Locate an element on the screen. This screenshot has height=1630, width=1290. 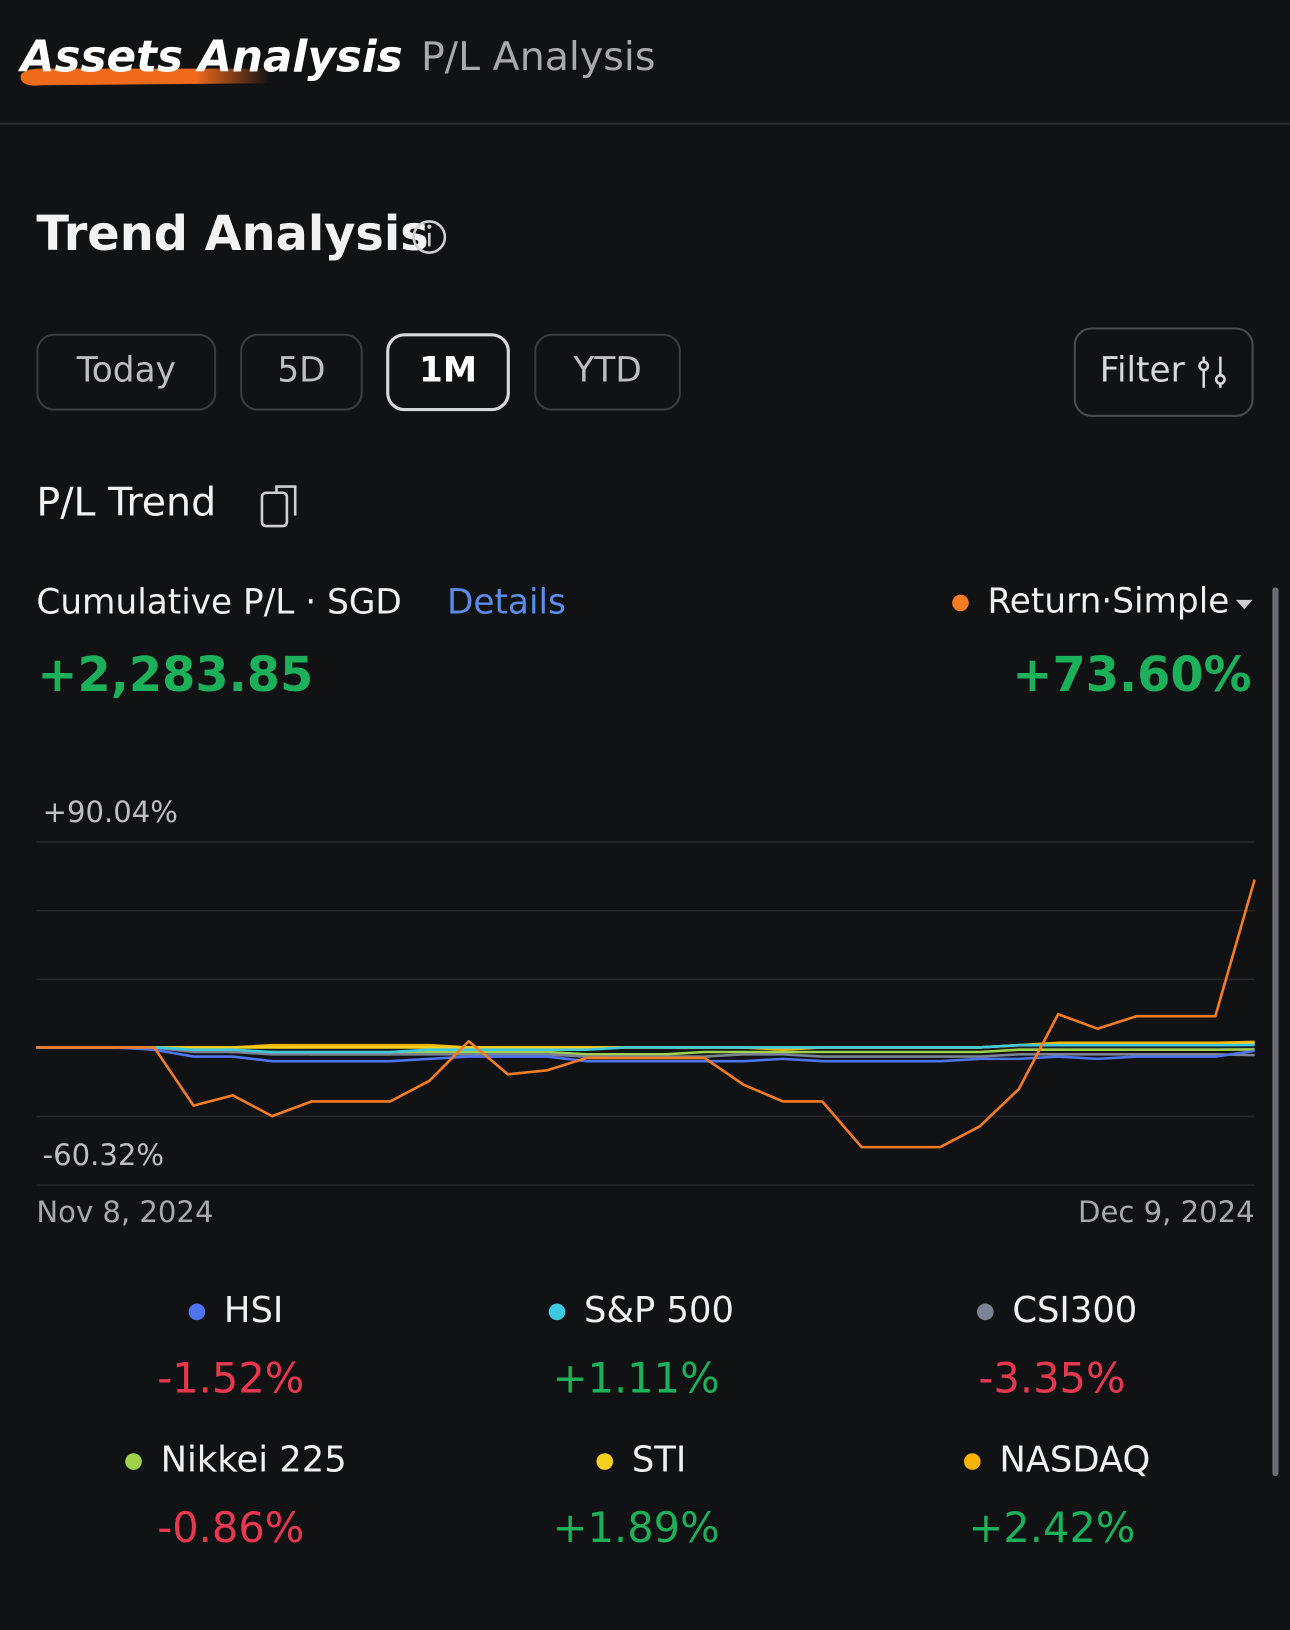
legend-item: Nikkei 225 -0.86% is located at coordinates (236, 1496).